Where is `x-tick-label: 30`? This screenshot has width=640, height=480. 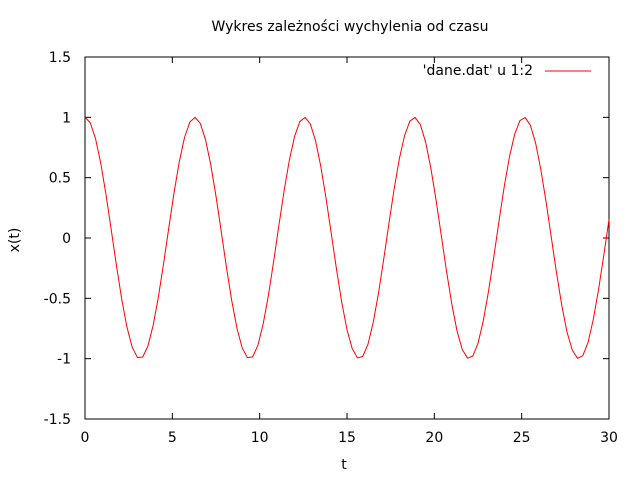 x-tick-label: 30 is located at coordinates (609, 438).